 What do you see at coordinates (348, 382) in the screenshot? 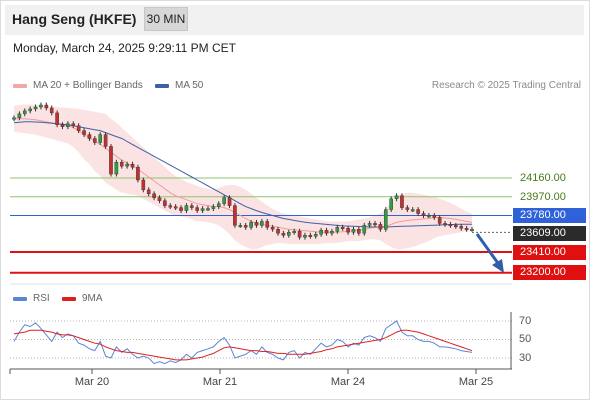
I see `x-tick-label: Mar 24` at bounding box center [348, 382].